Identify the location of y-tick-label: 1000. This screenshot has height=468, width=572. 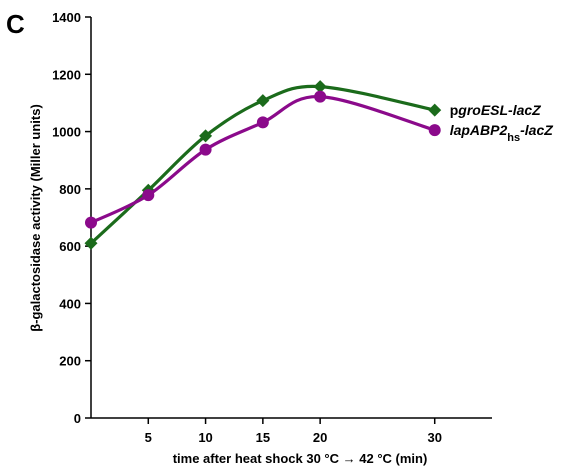
(66, 132).